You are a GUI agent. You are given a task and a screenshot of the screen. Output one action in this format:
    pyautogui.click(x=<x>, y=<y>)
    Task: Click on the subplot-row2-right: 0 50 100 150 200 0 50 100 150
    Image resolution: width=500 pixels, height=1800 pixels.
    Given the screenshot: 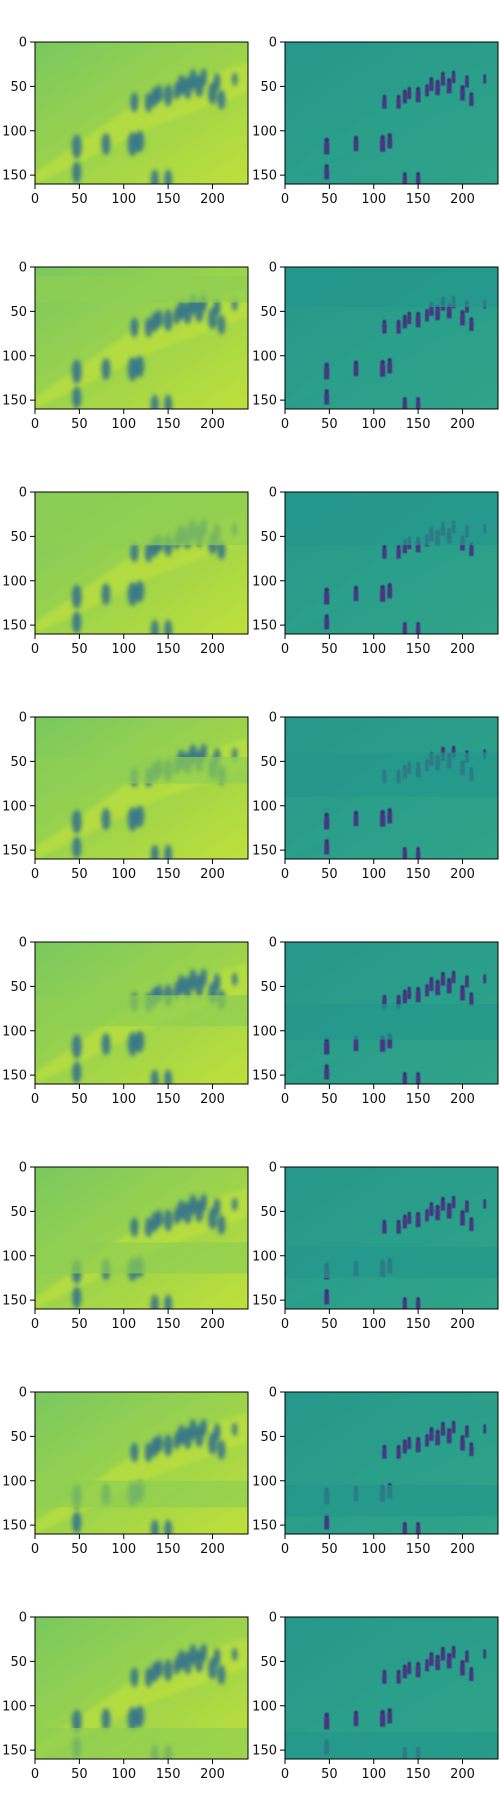 What is the action you would take?
    pyautogui.click(x=375, y=346)
    